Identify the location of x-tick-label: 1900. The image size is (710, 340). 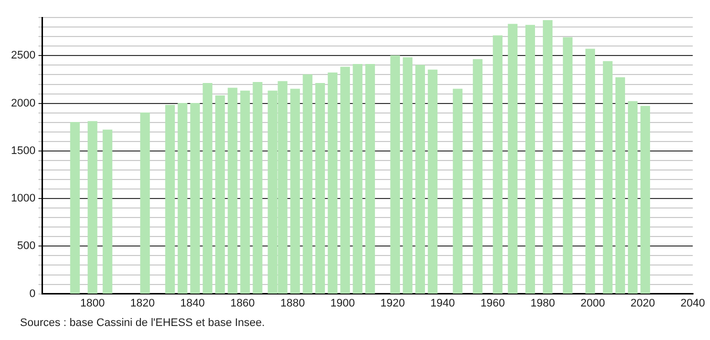
(342, 303).